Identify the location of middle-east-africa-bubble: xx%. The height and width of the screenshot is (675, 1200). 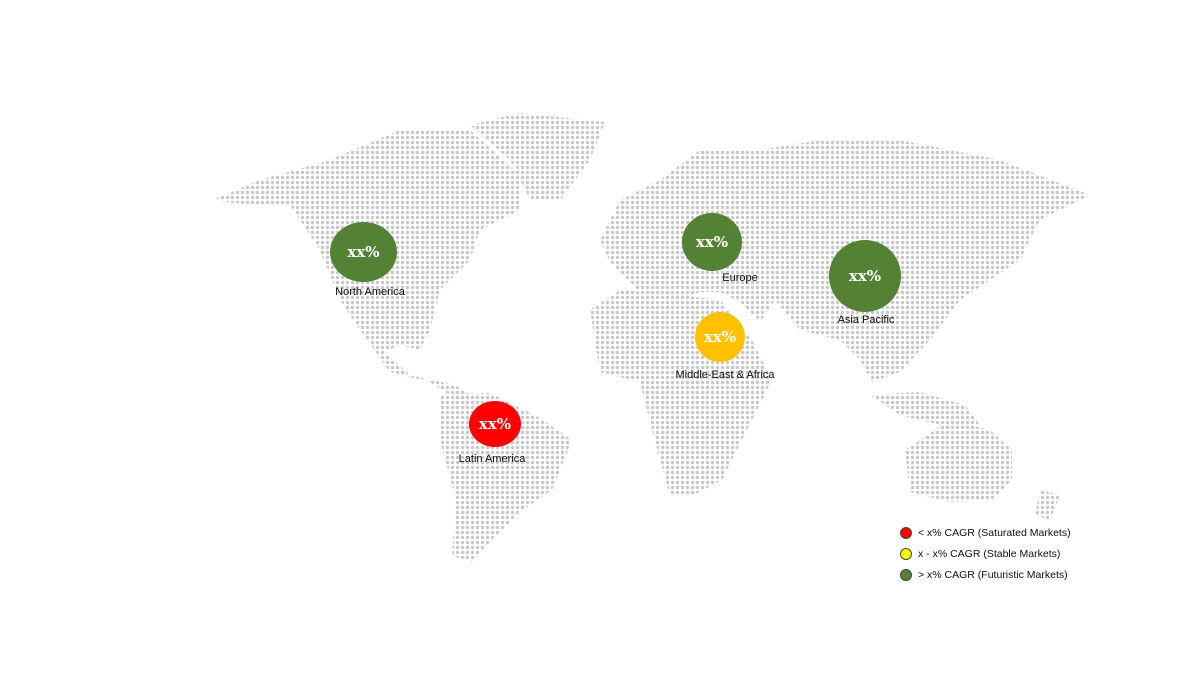
(720, 337).